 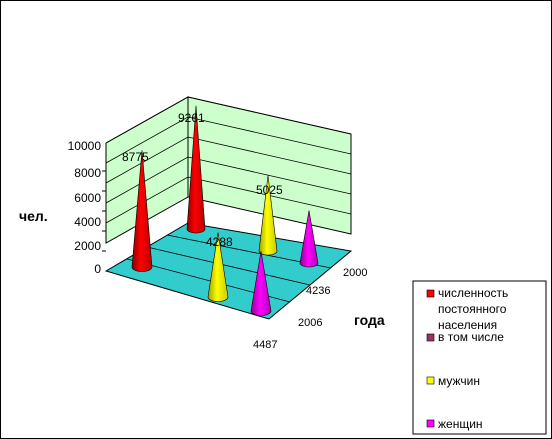 What do you see at coordinates (471, 337) in the screenshot?
I see `legend-label-including: в том числе` at bounding box center [471, 337].